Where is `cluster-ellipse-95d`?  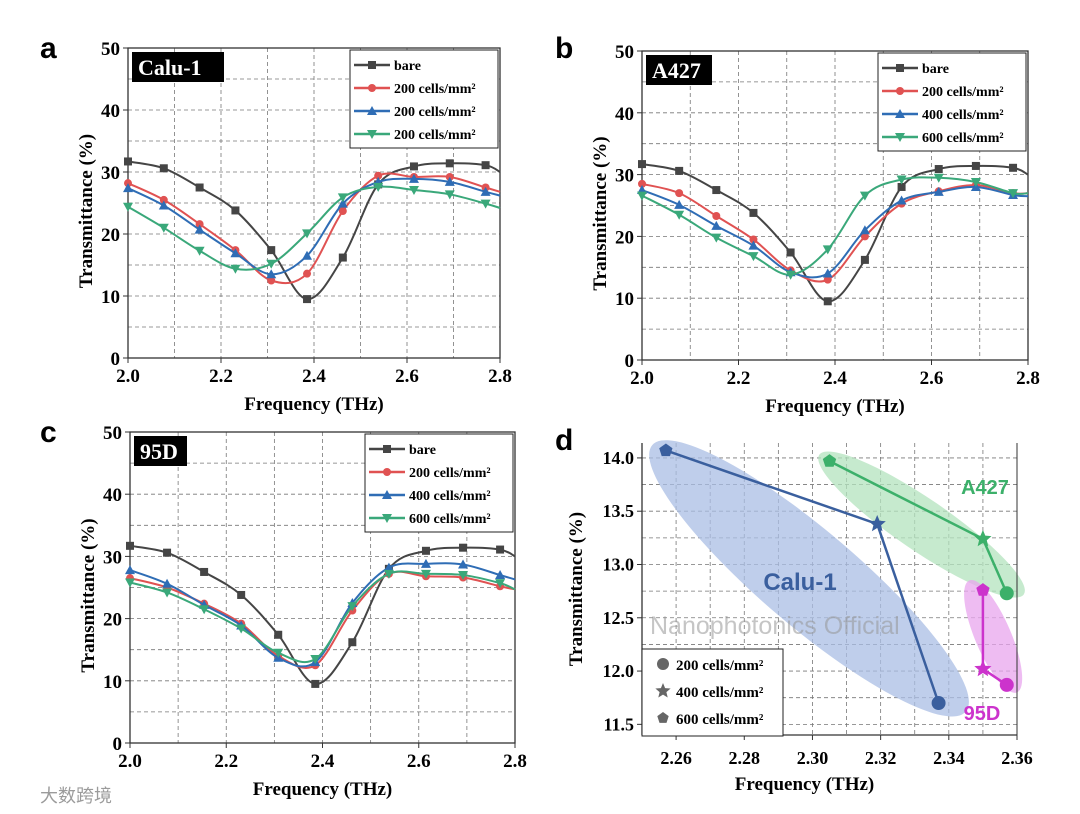
cluster-ellipse-95d is located at coordinates (993, 636).